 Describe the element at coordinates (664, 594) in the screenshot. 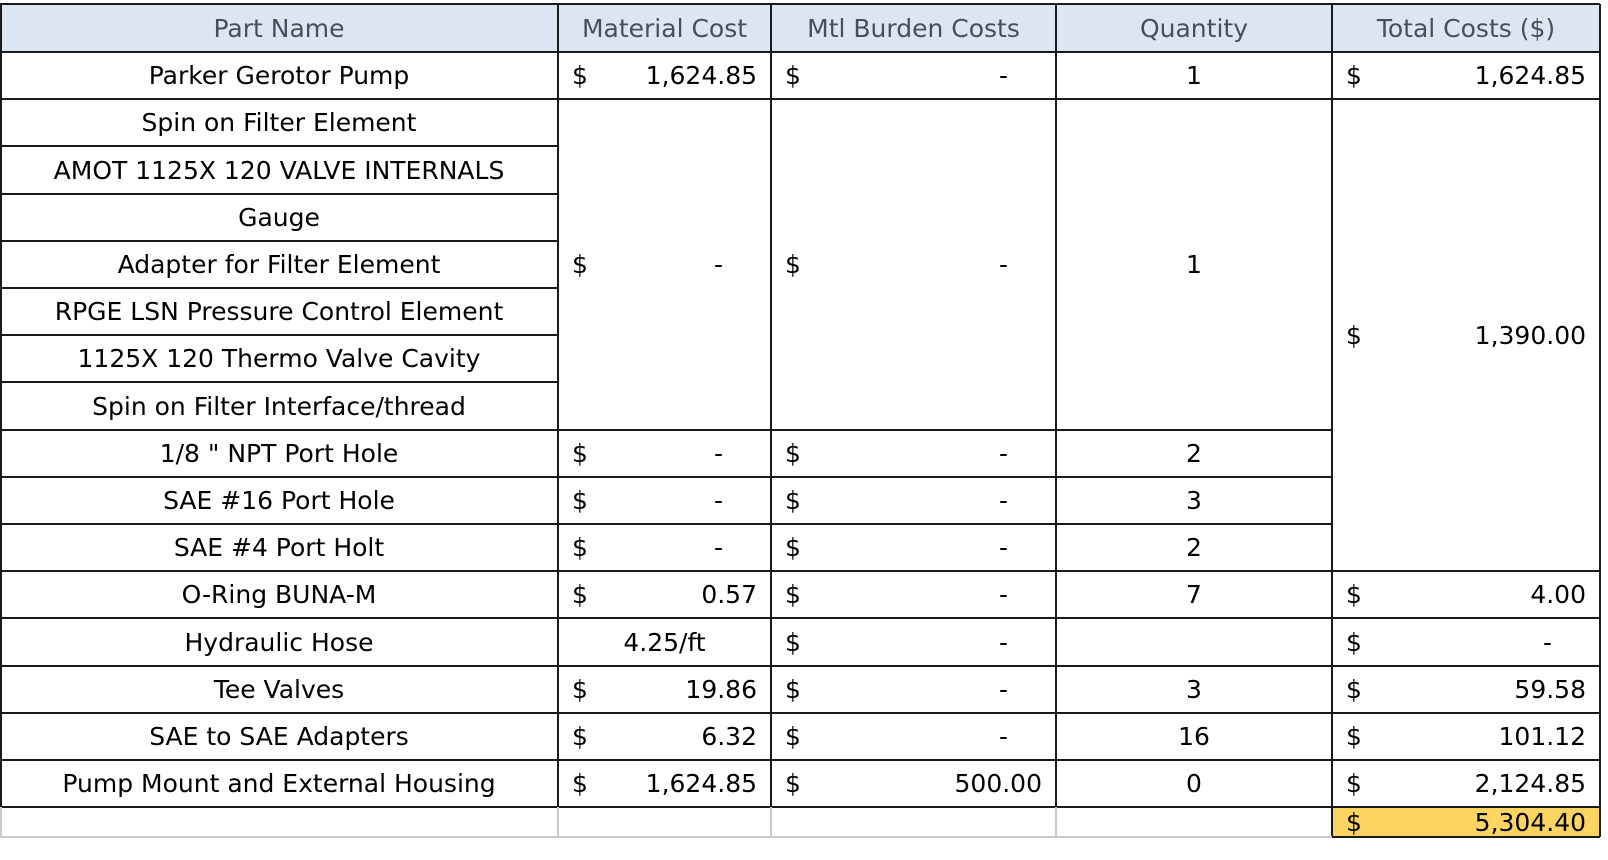

I see `material-cost-cell: $0.57` at that location.